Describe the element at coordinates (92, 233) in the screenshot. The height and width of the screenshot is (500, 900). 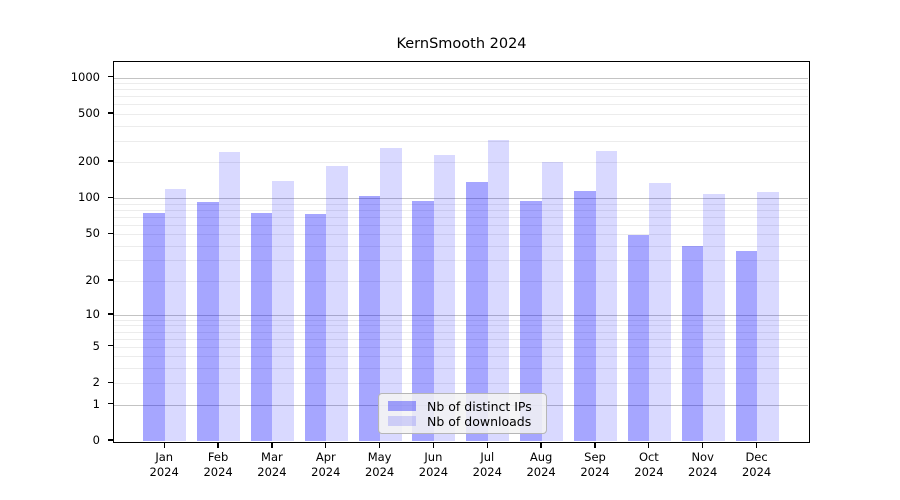
I see `y-axis-tick-label: 50` at that location.